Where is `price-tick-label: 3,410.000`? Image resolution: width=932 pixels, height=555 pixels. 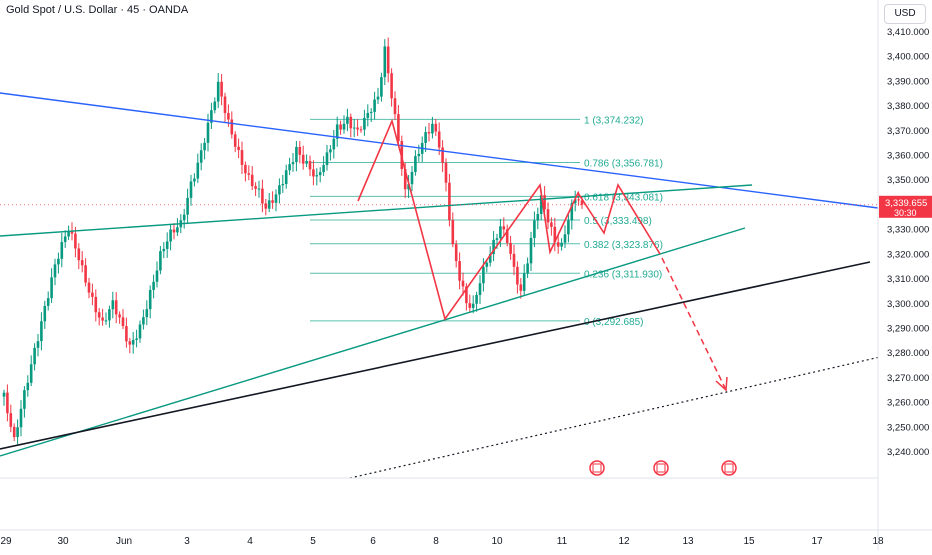 price-tick-label: 3,410.000 is located at coordinates (908, 32).